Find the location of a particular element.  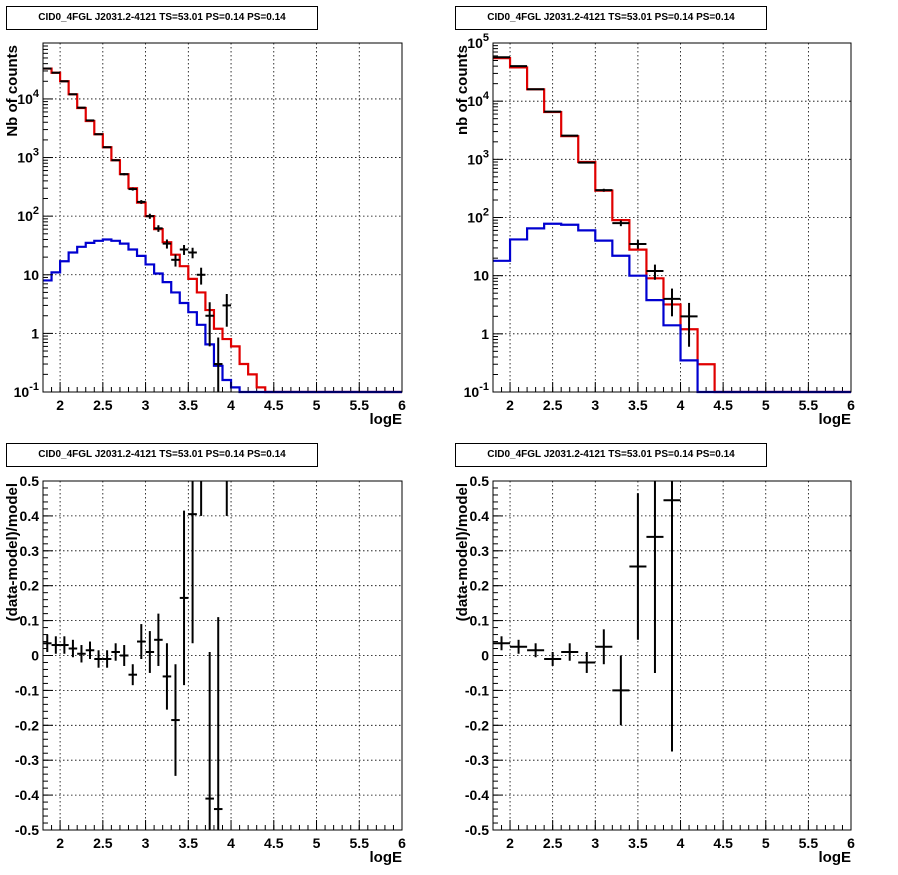

series-line-red is located at coordinates (222, 230).